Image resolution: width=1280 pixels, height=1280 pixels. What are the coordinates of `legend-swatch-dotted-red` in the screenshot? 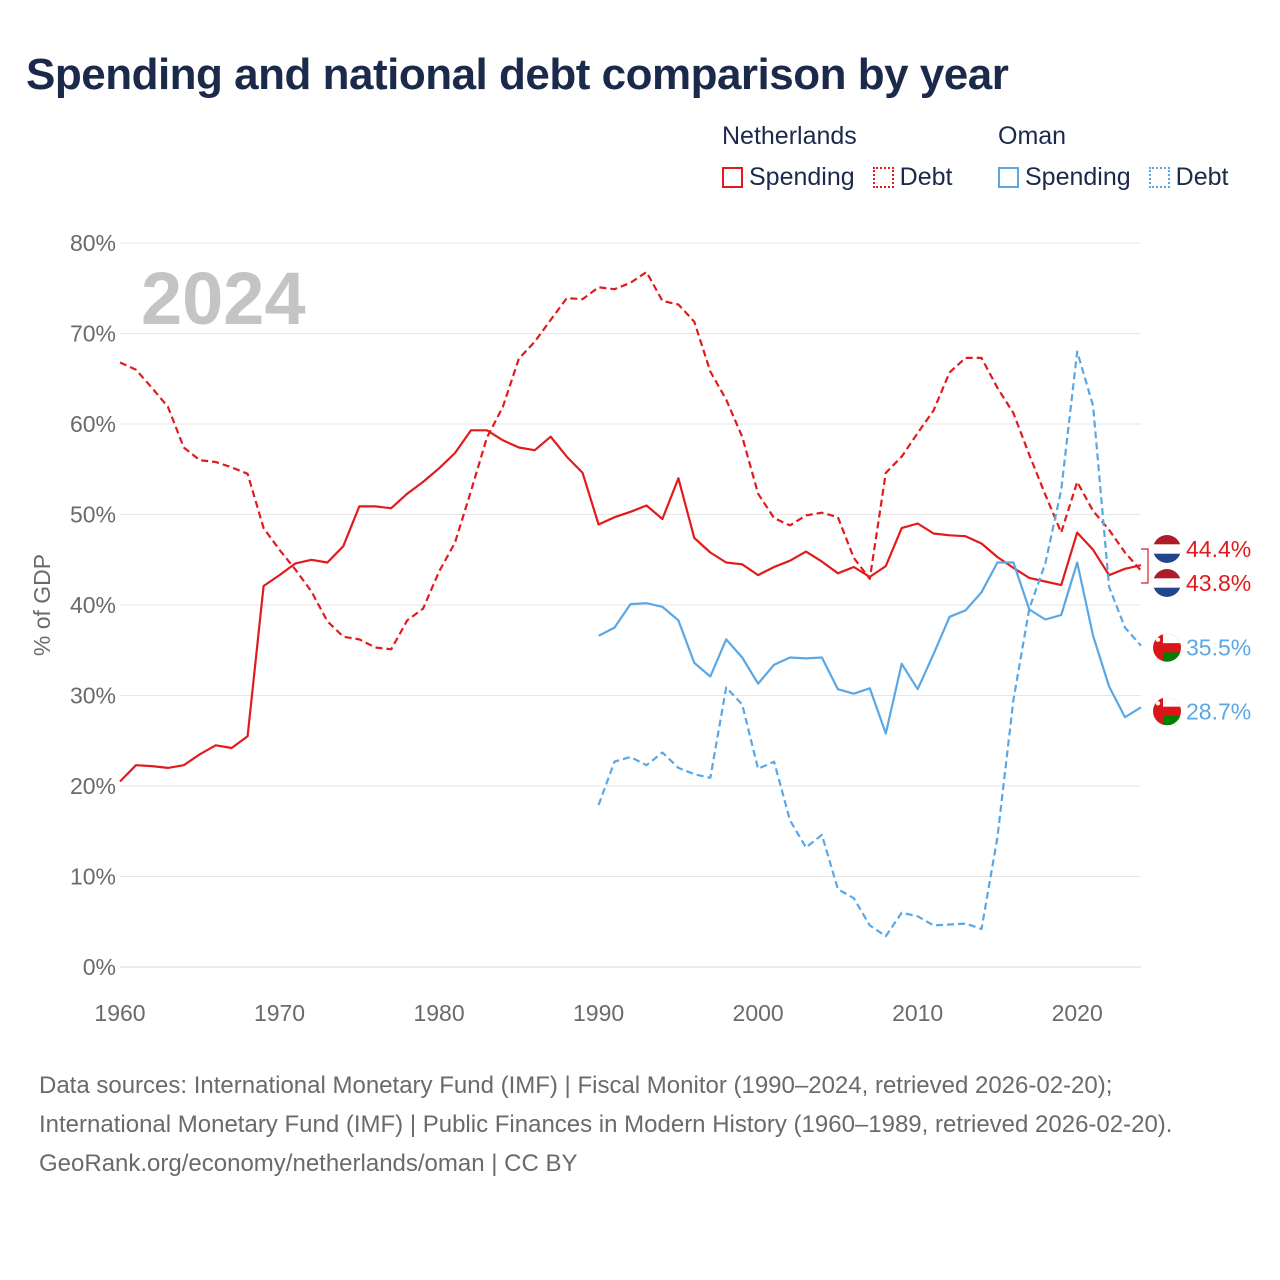 It's located at (883, 177).